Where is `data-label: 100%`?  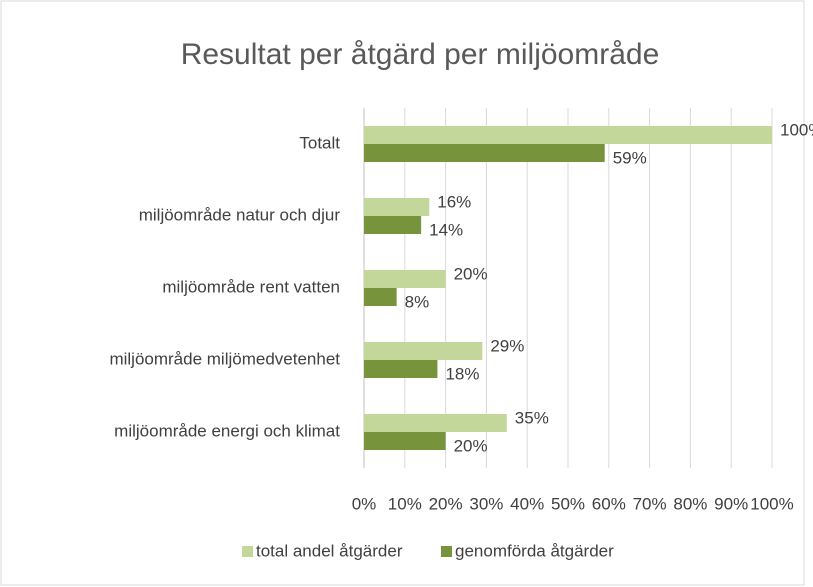
data-label: 100% is located at coordinates (796, 129).